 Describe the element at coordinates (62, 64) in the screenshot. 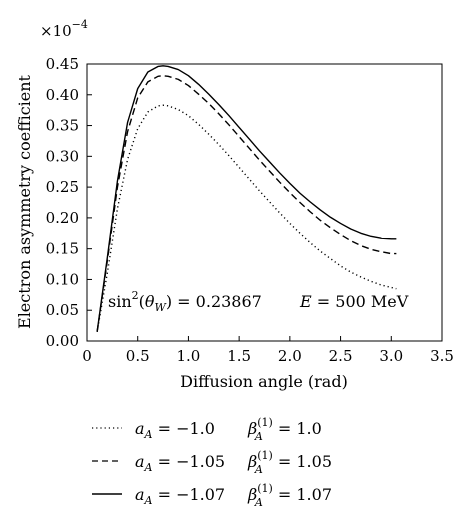

I see `y-tick-label: 0.45` at that location.